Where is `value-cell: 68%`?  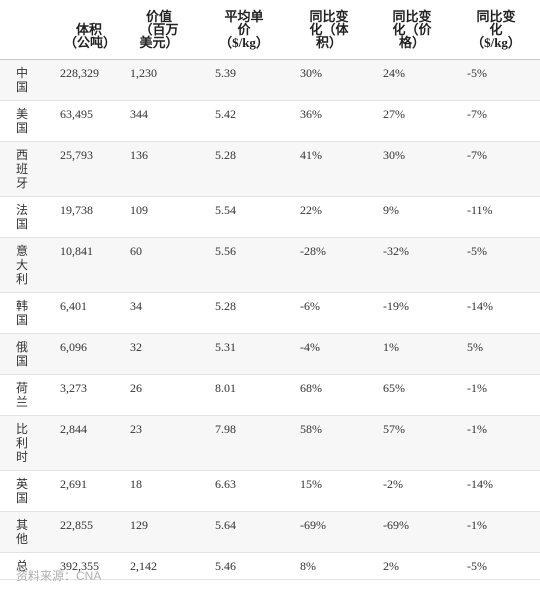 value-cell: 68% is located at coordinates (339, 395).